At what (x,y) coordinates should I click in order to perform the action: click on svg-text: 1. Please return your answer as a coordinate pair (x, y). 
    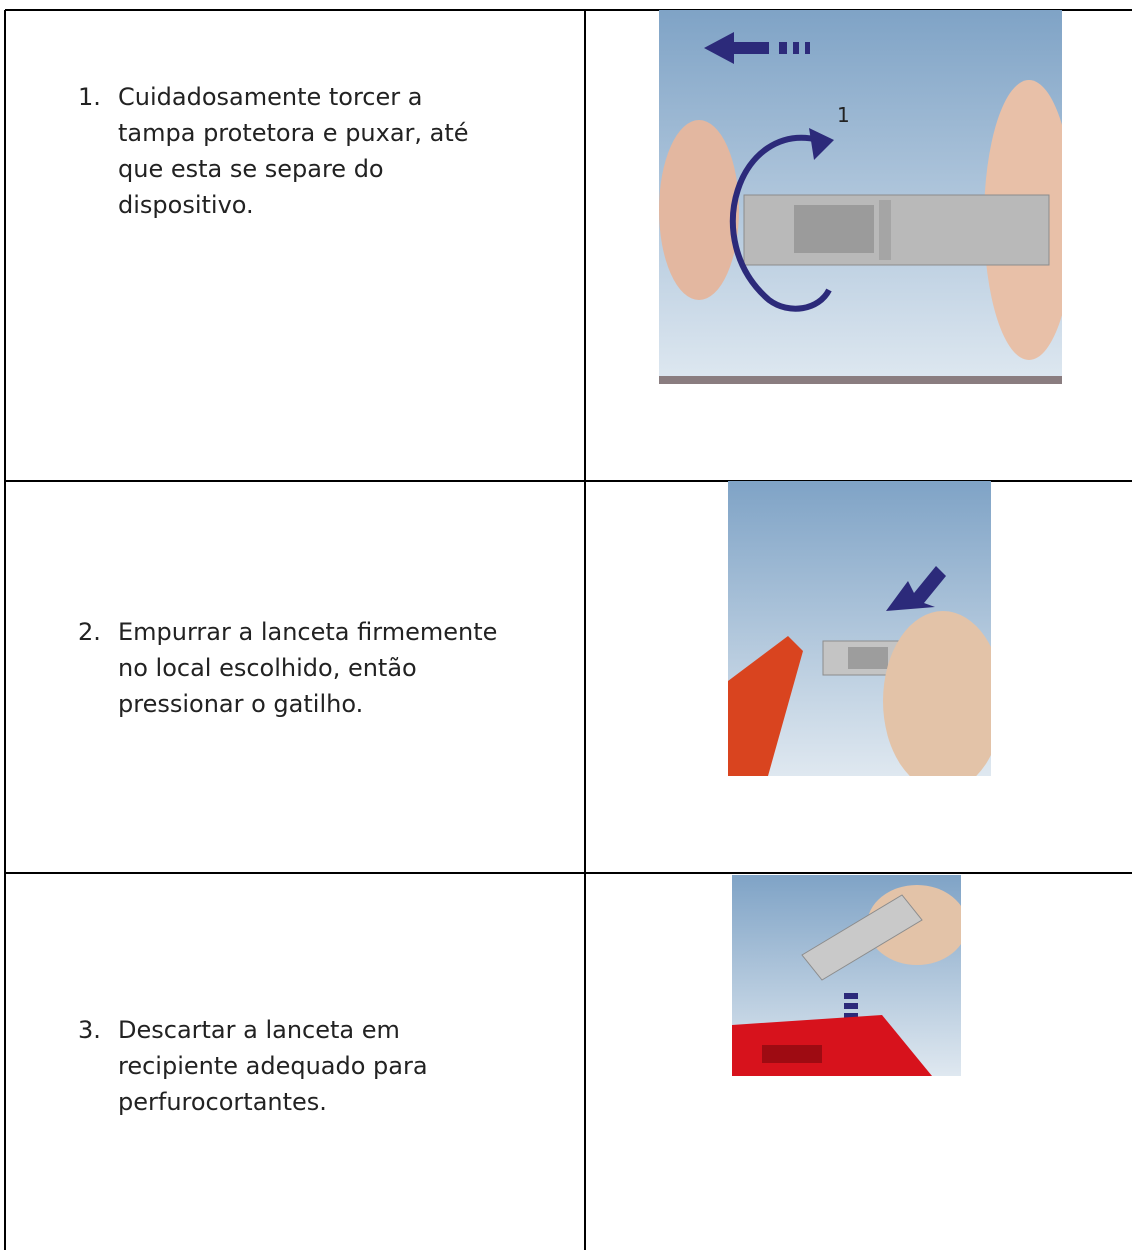
    Looking at the image, I should click on (843, 115).